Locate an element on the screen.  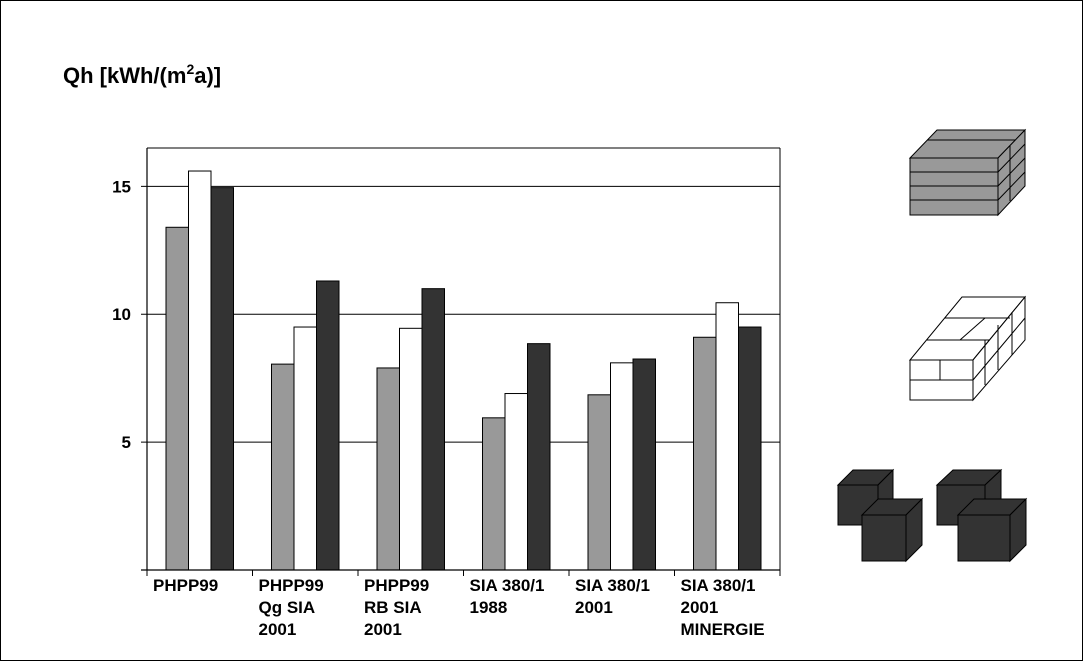
y-tick-labels: 5 10 15 is located at coordinates (121, 314).